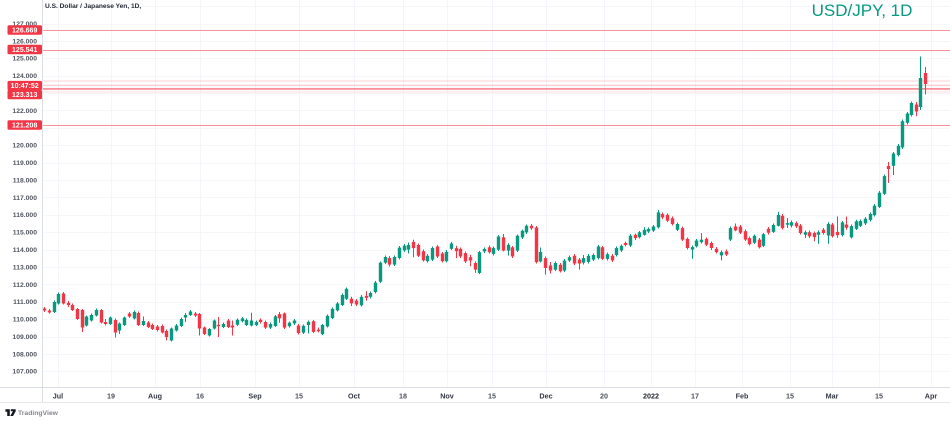  What do you see at coordinates (24, 354) in the screenshot?
I see `svg-text: 108.000` at bounding box center [24, 354].